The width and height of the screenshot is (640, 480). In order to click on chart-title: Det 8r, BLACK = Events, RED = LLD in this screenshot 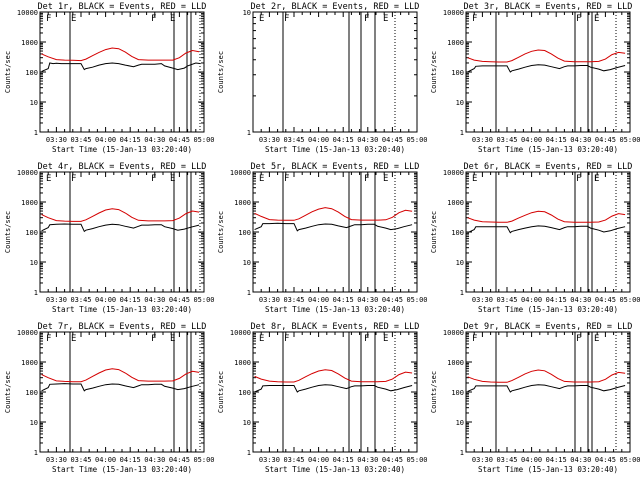, I will do `click(335, 327)`.